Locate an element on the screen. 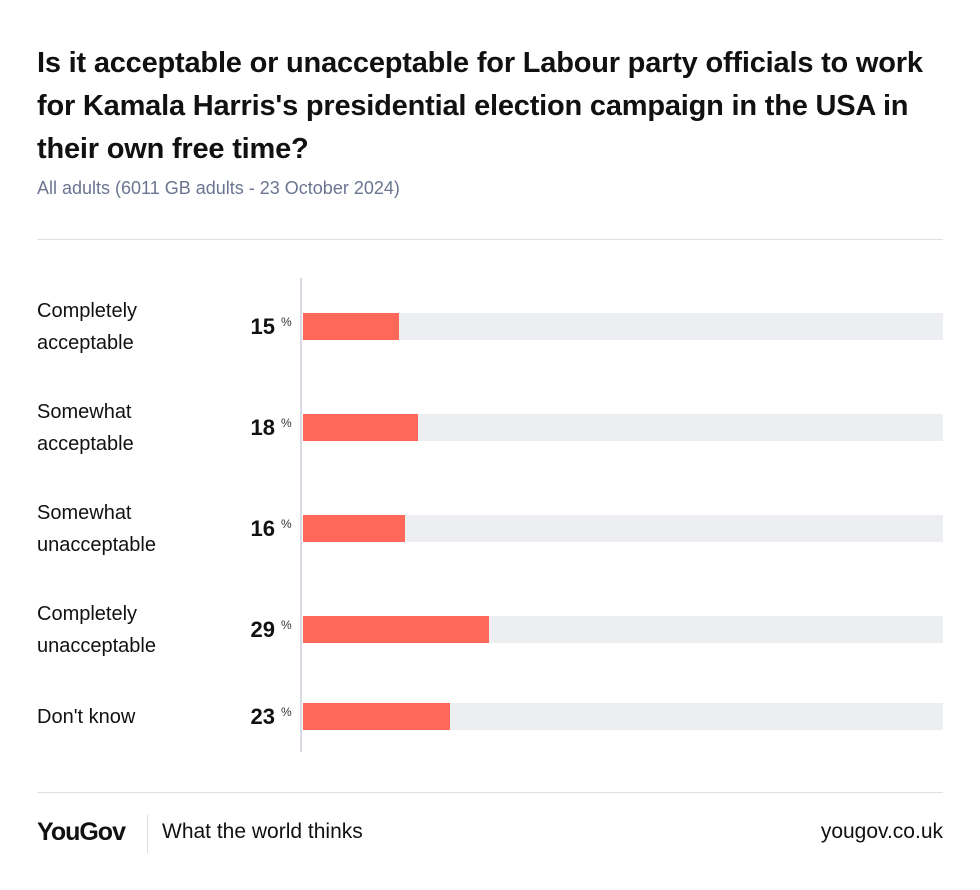 This screenshot has width=980, height=890. category-label: Completely unacceptable is located at coordinates (137, 630).